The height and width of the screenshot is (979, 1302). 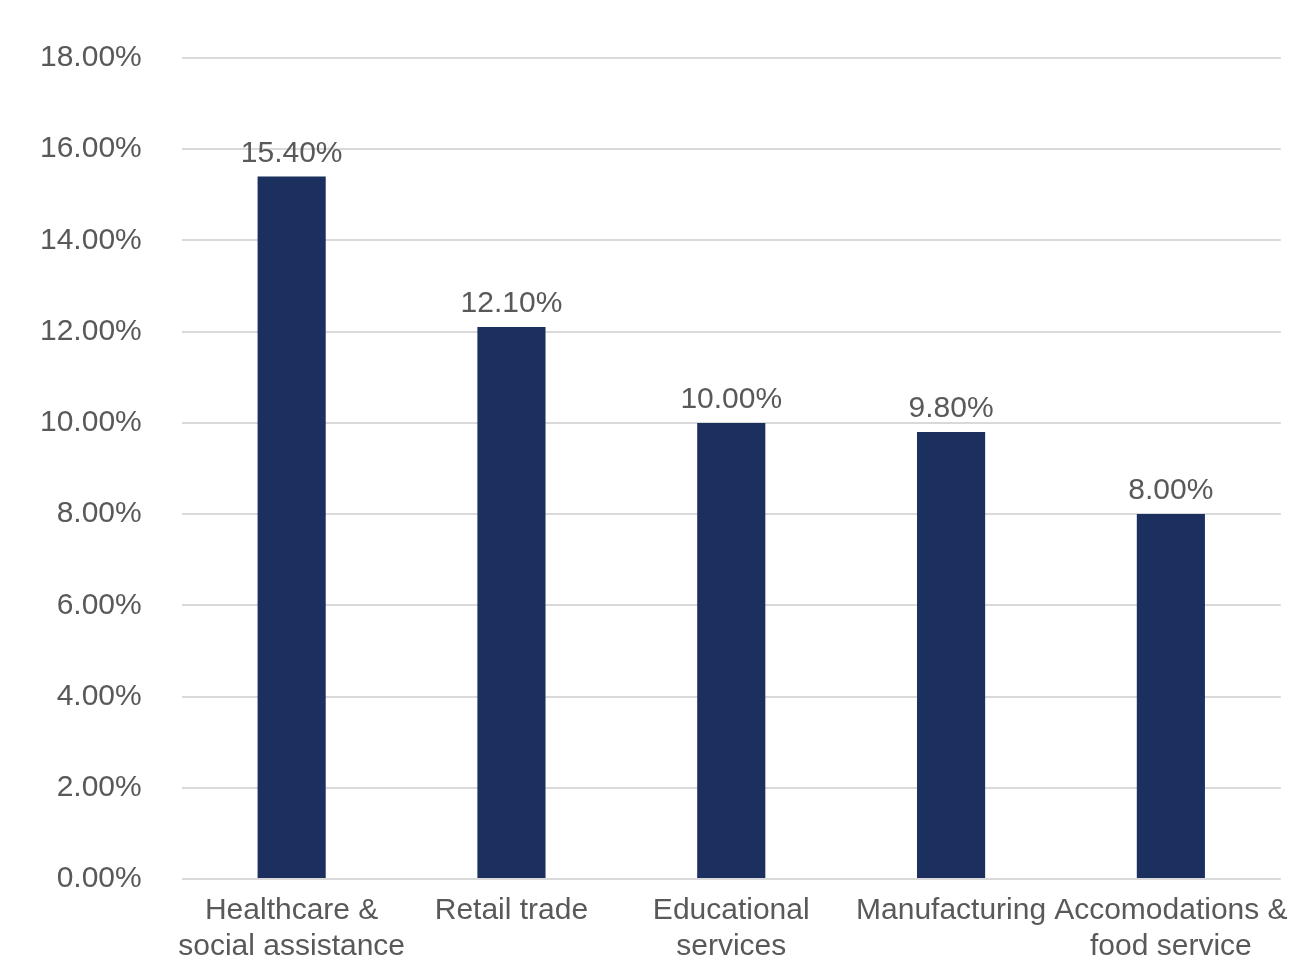 I want to click on x-tick-label: Accomodations & food service, so click(x=1171, y=927).